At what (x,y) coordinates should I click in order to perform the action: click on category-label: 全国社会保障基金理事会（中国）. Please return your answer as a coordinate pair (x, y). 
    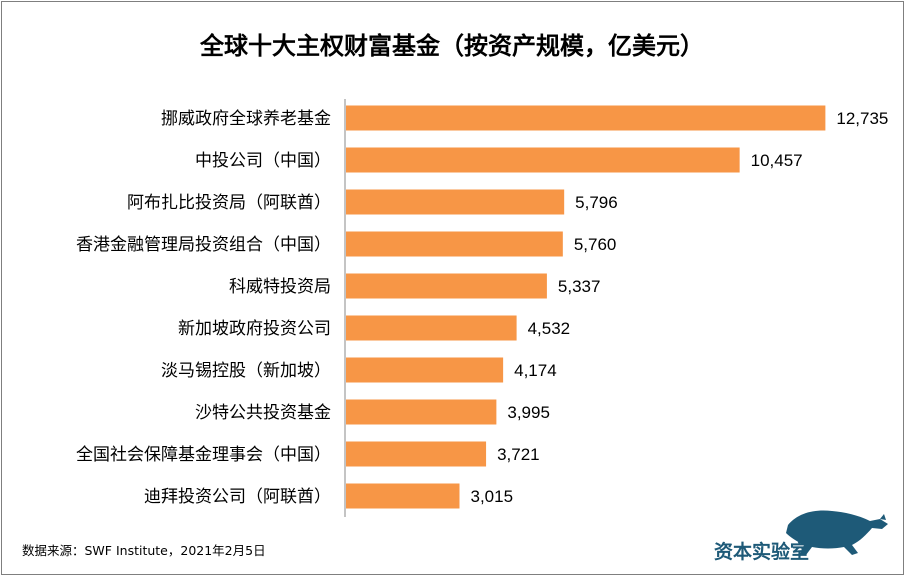
    Looking at the image, I should click on (203, 455).